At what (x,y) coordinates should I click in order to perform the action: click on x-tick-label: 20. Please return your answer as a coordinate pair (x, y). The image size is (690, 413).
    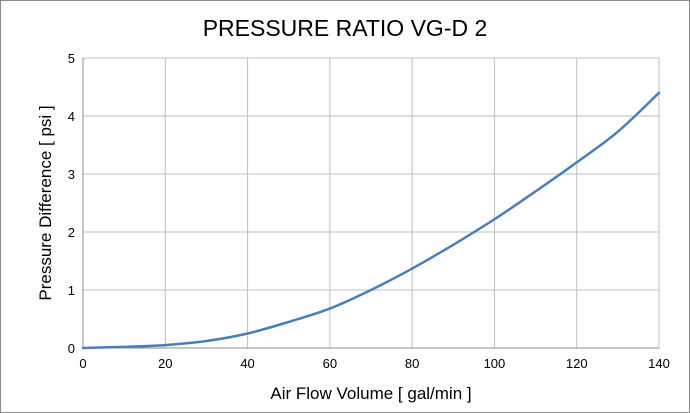
    Looking at the image, I should click on (165, 363).